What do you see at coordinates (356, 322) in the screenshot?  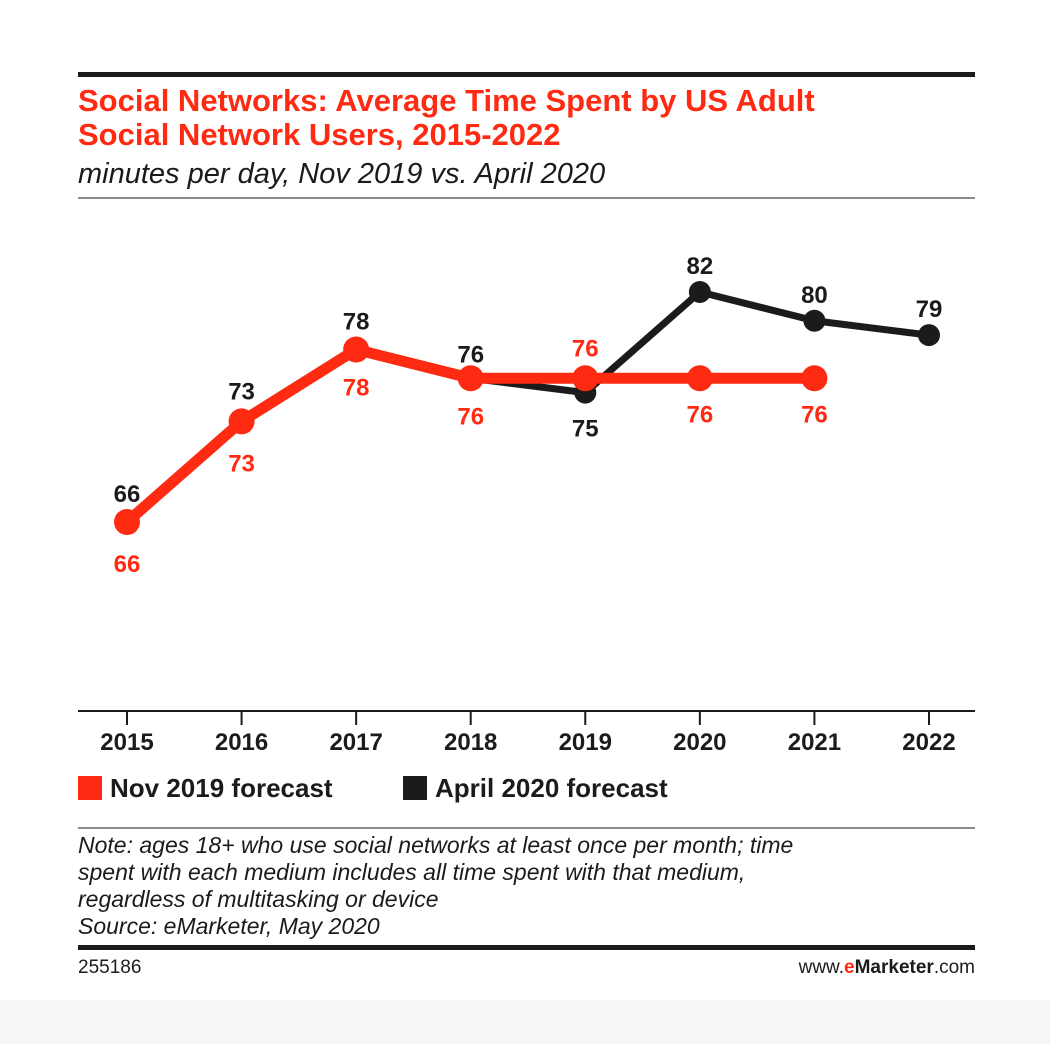 I see `april-2020-label-2017: 78` at bounding box center [356, 322].